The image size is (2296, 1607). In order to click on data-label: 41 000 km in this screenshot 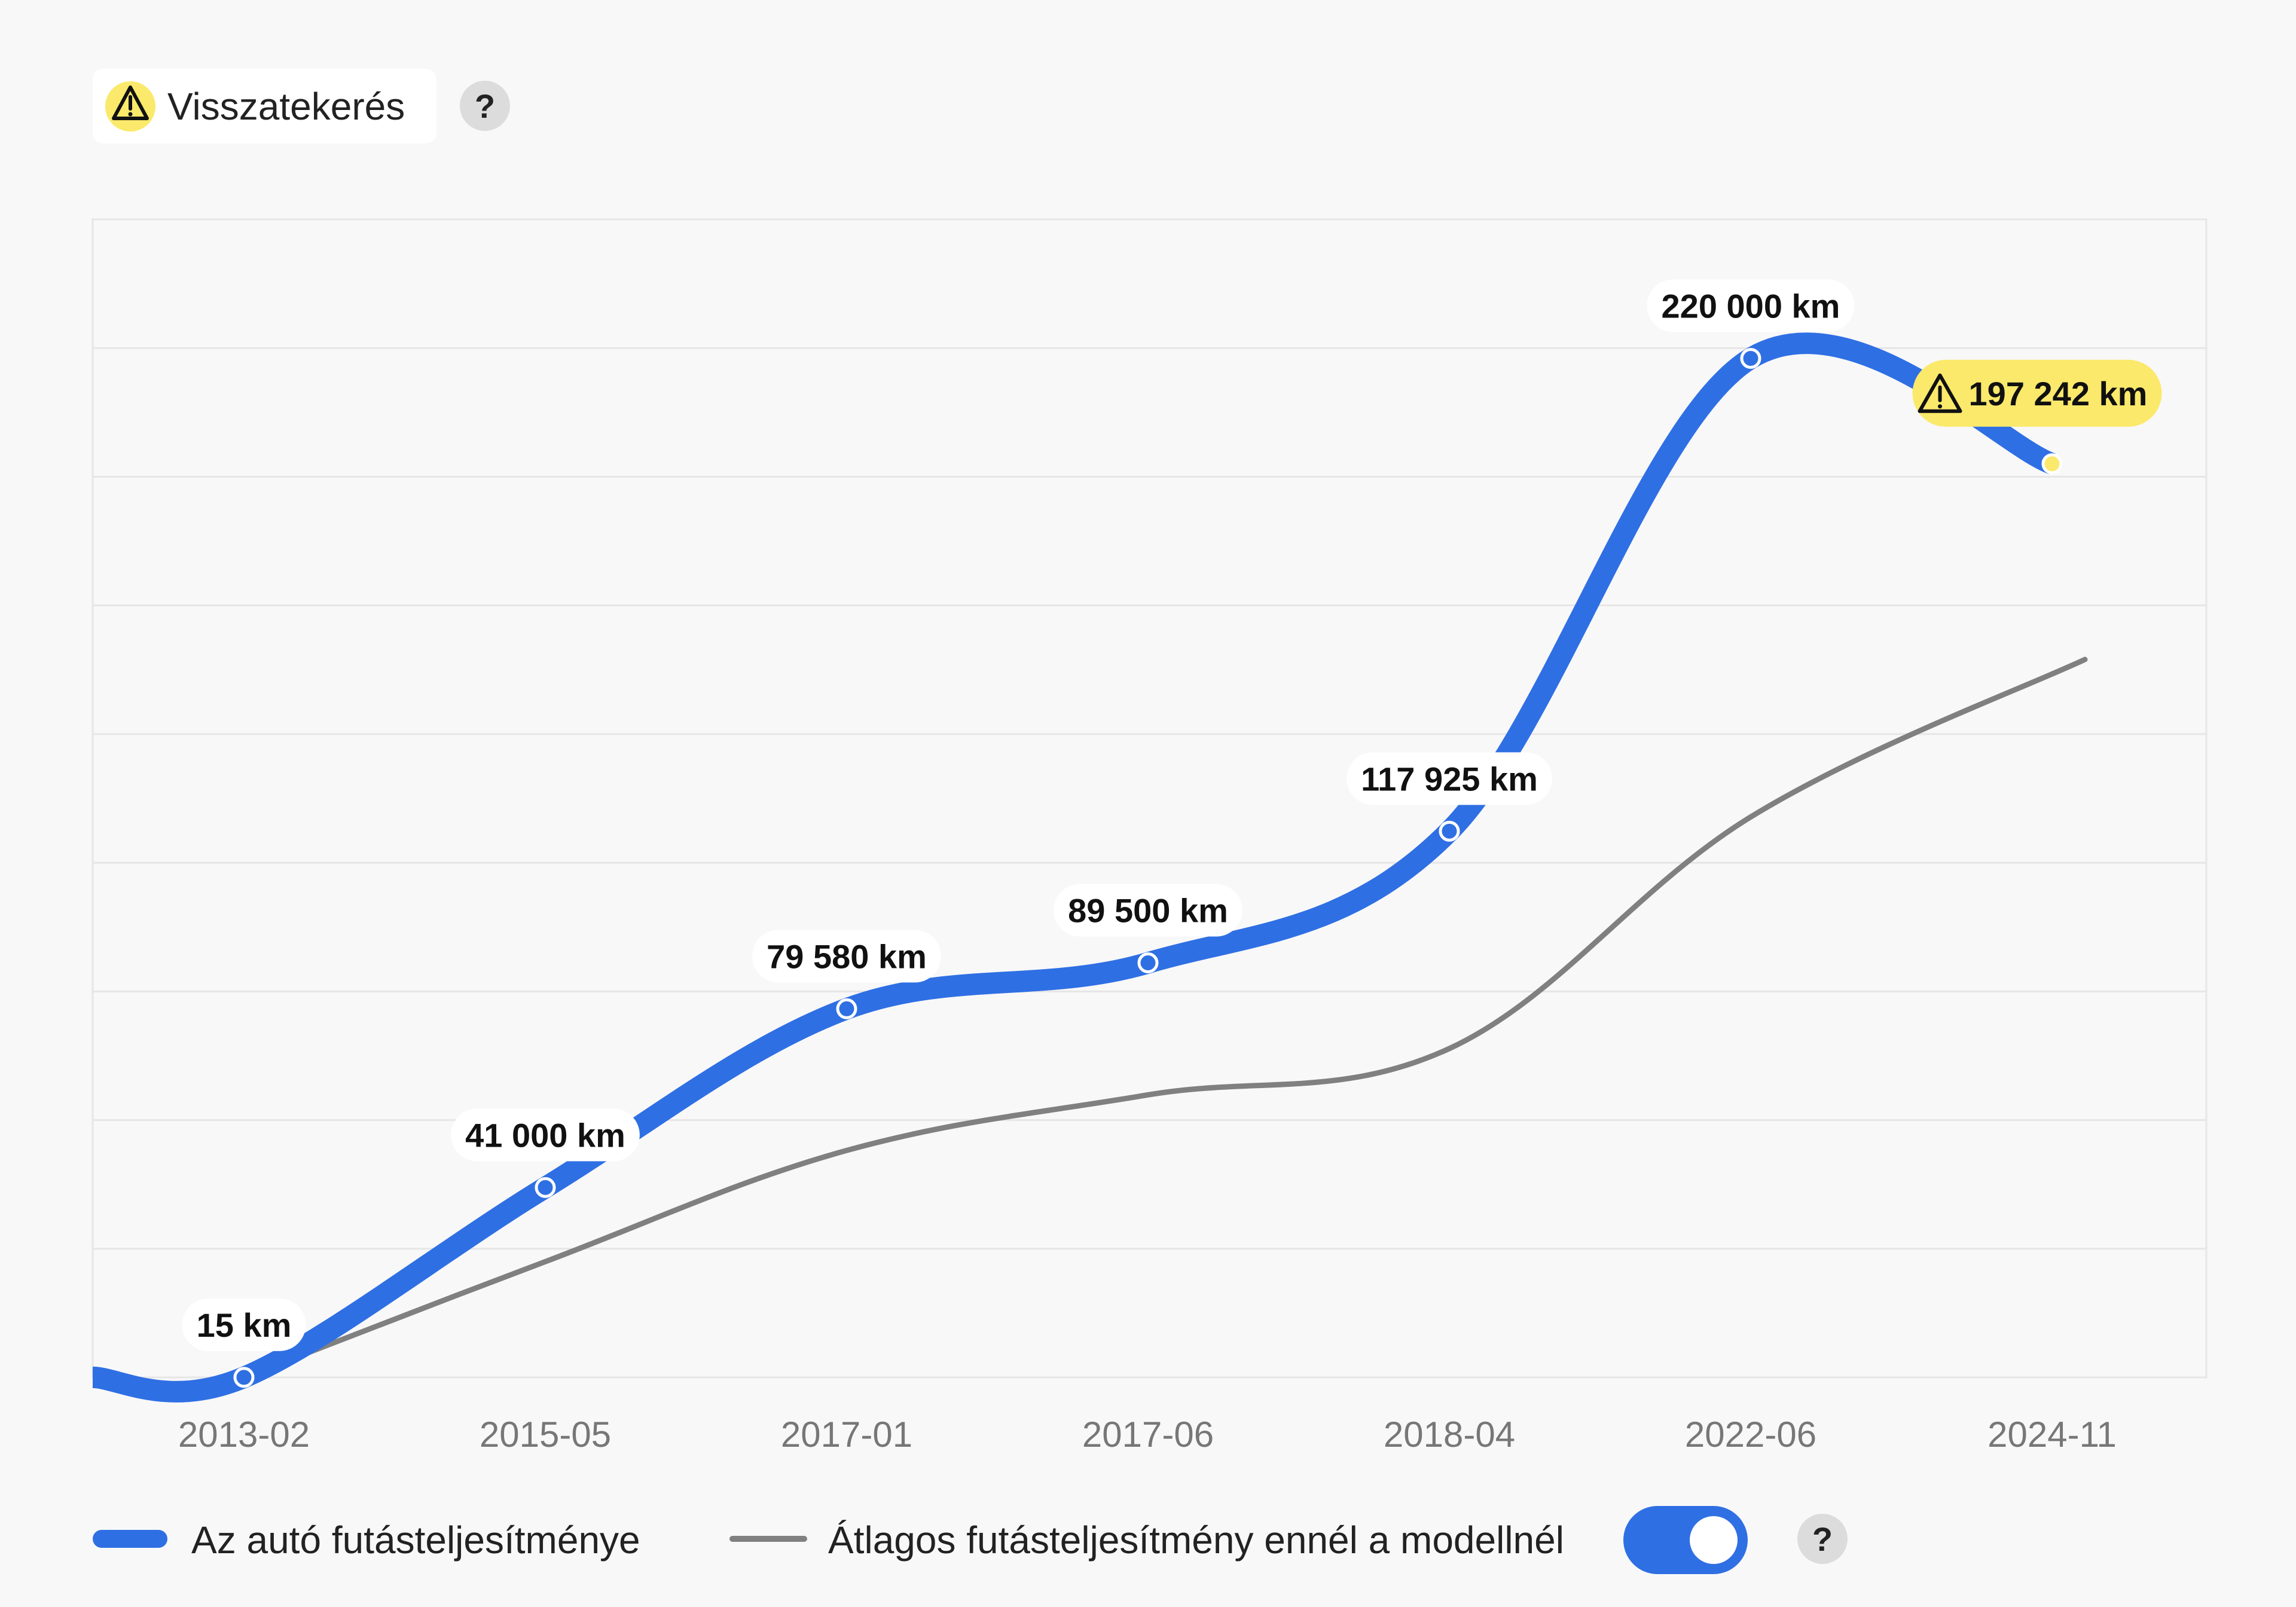, I will do `click(545, 1135)`.